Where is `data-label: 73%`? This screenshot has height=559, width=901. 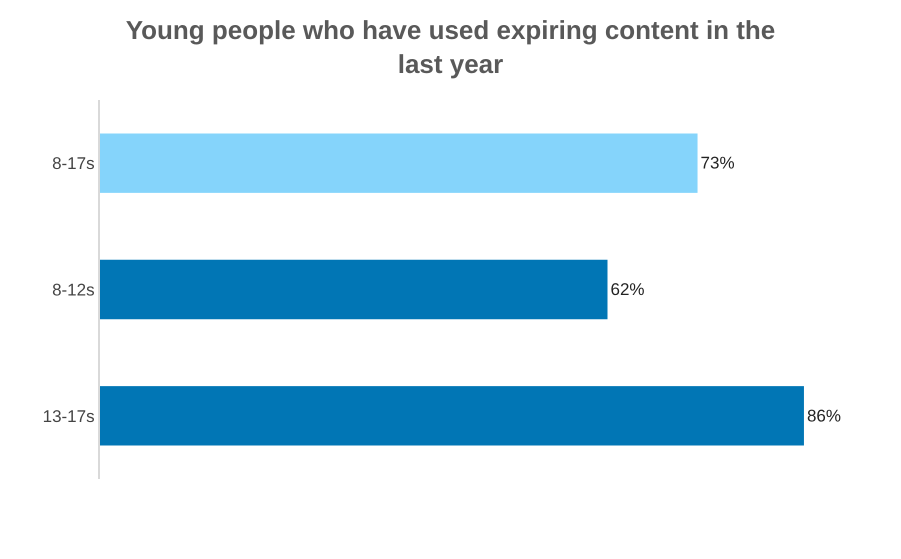
data-label: 73% is located at coordinates (717, 163).